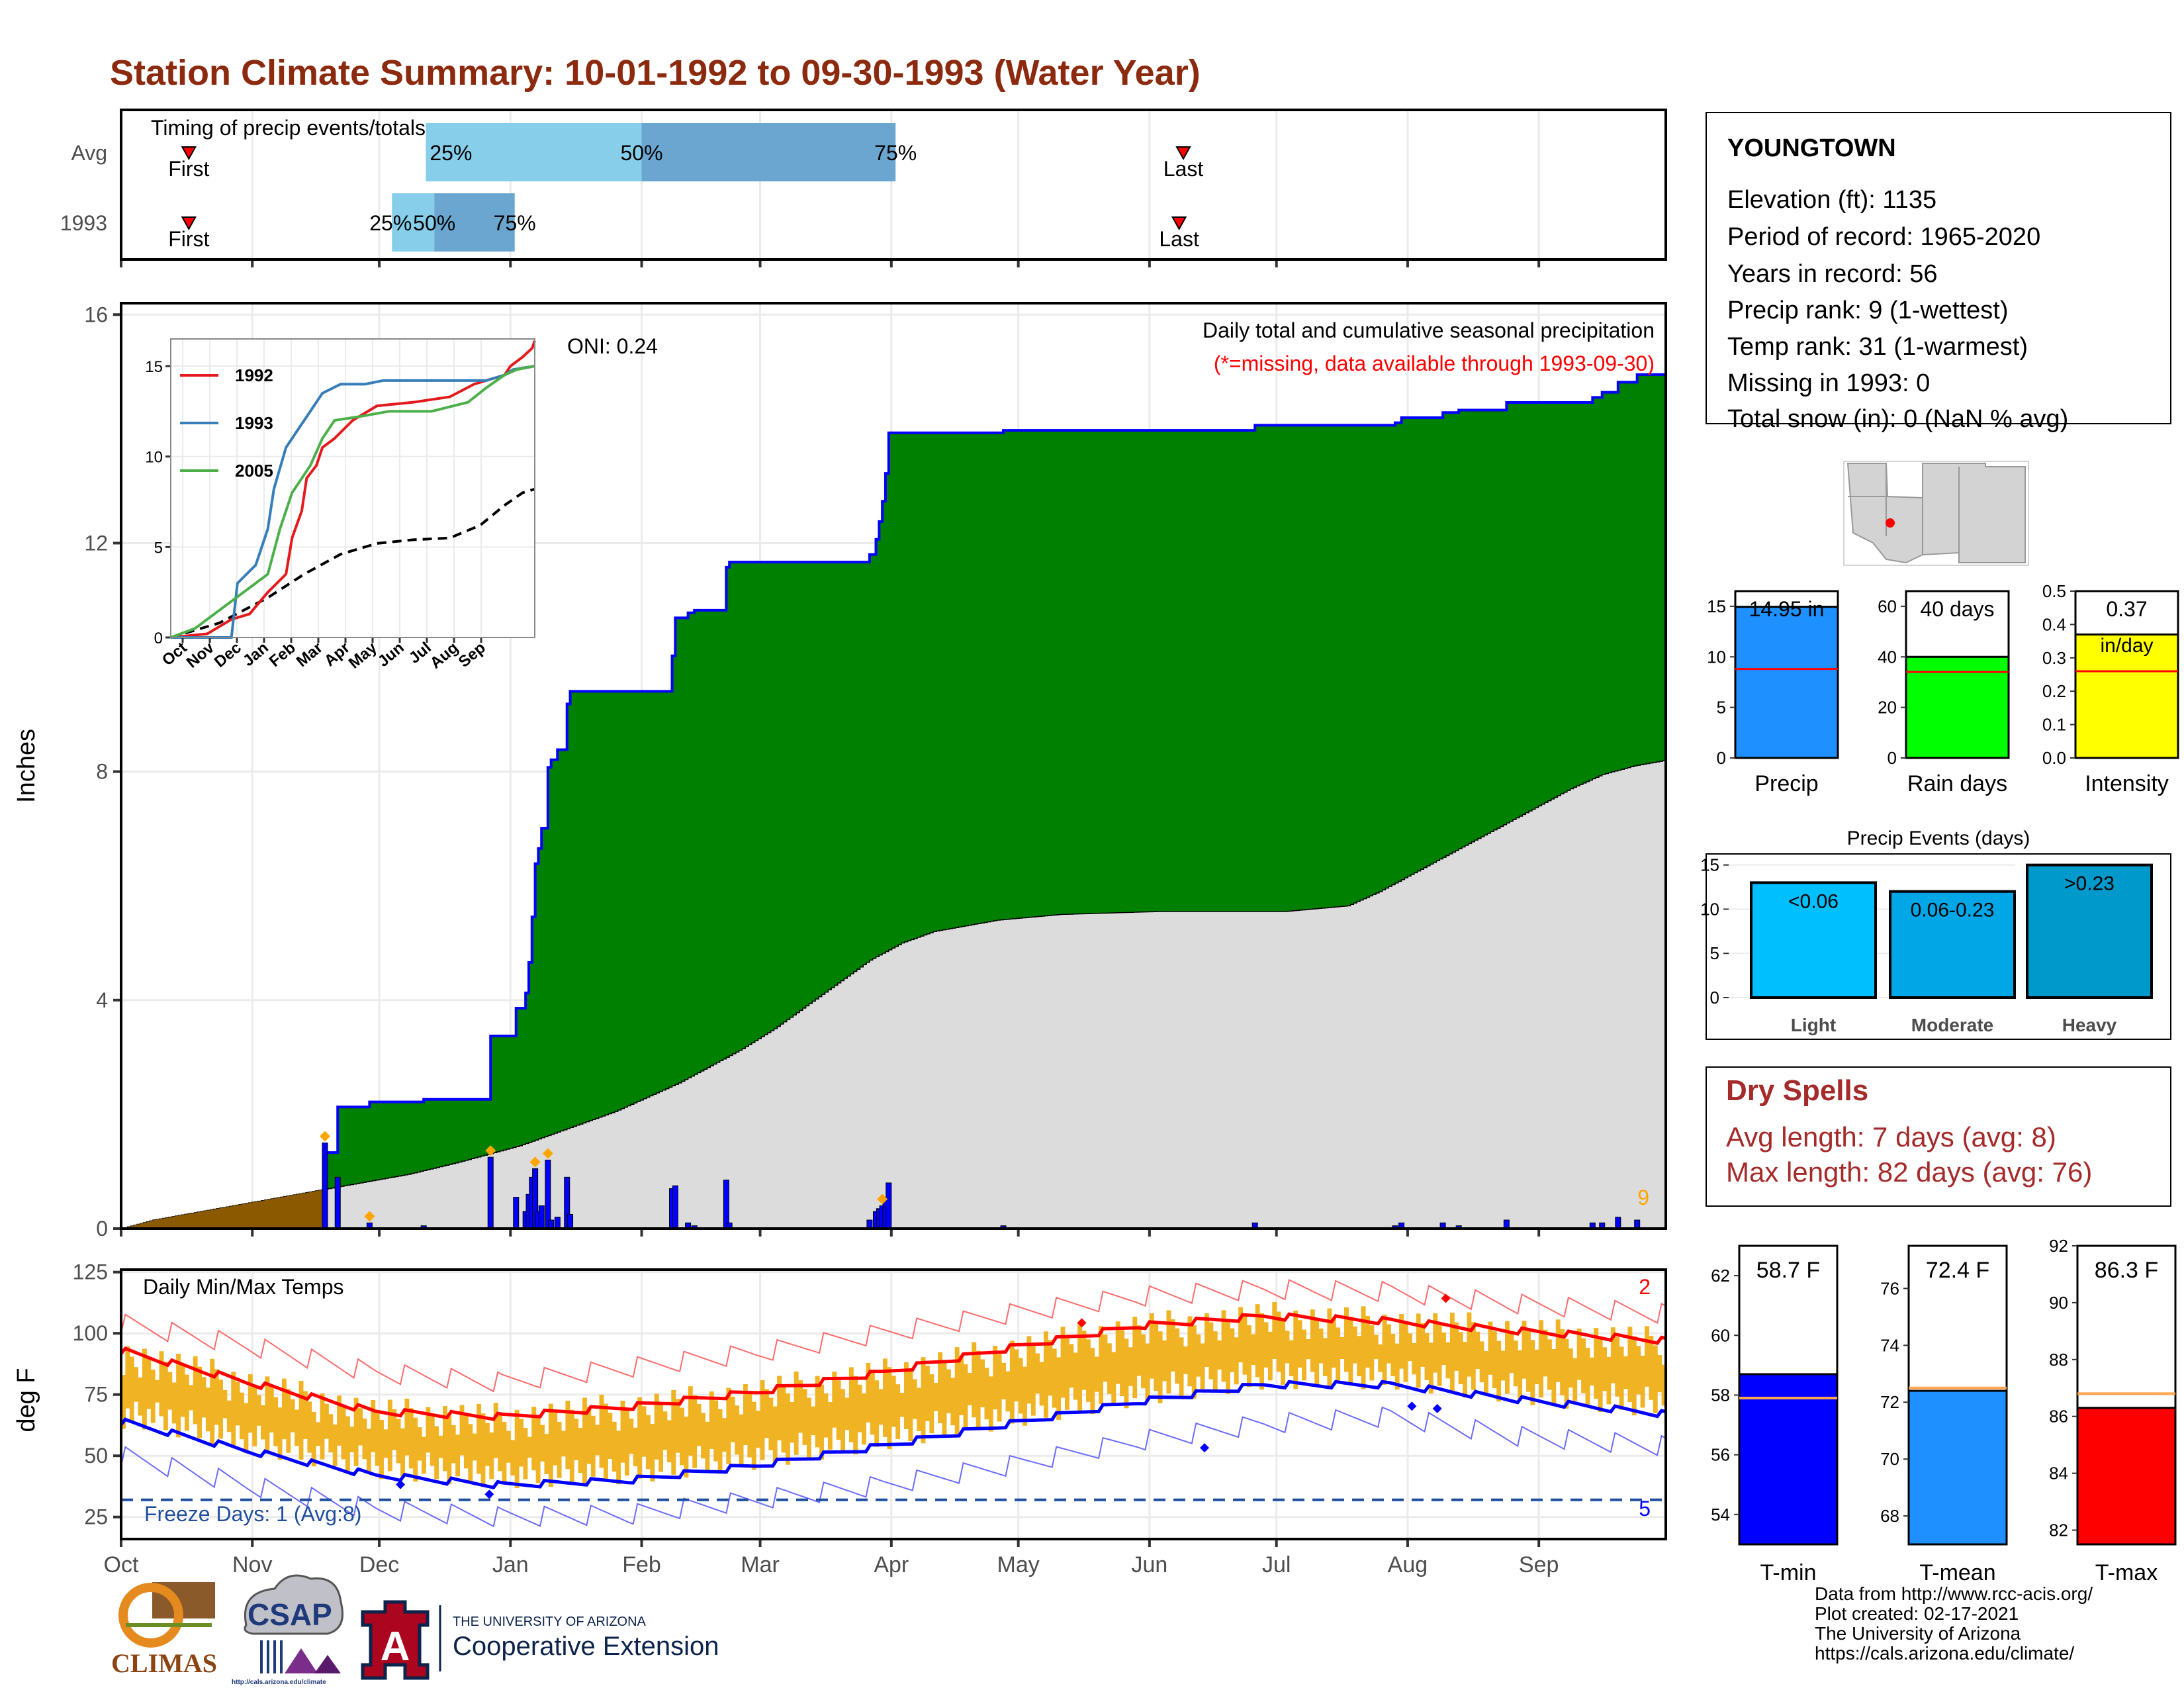  I want to click on summary-bar-value: 40 days, so click(1957, 609).